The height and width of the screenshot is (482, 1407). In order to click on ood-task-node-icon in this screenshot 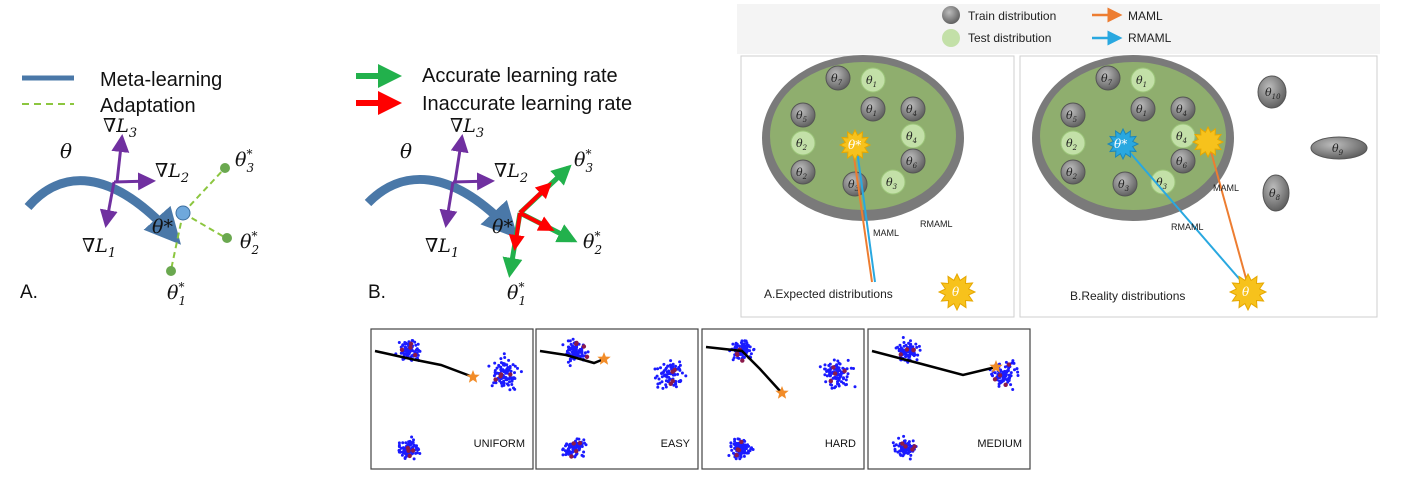, I will do `click(1276, 193)`.